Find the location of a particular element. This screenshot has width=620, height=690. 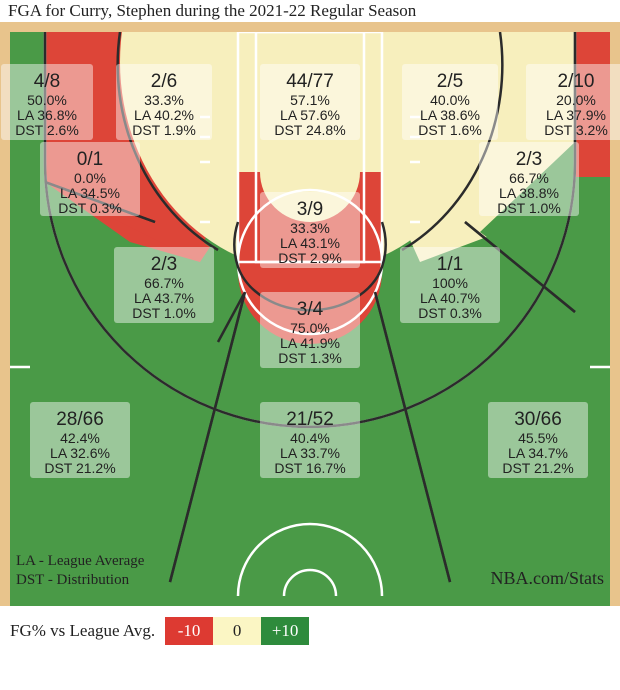

zone-fg-pct: 45.5% is located at coordinates (538, 438).